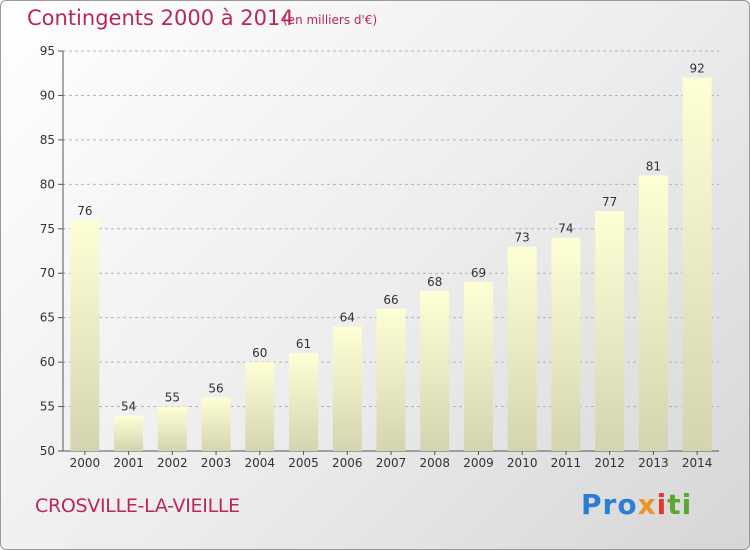 The width and height of the screenshot is (750, 550). Describe the element at coordinates (662, 504) in the screenshot. I see `logo-part-i: i` at that location.